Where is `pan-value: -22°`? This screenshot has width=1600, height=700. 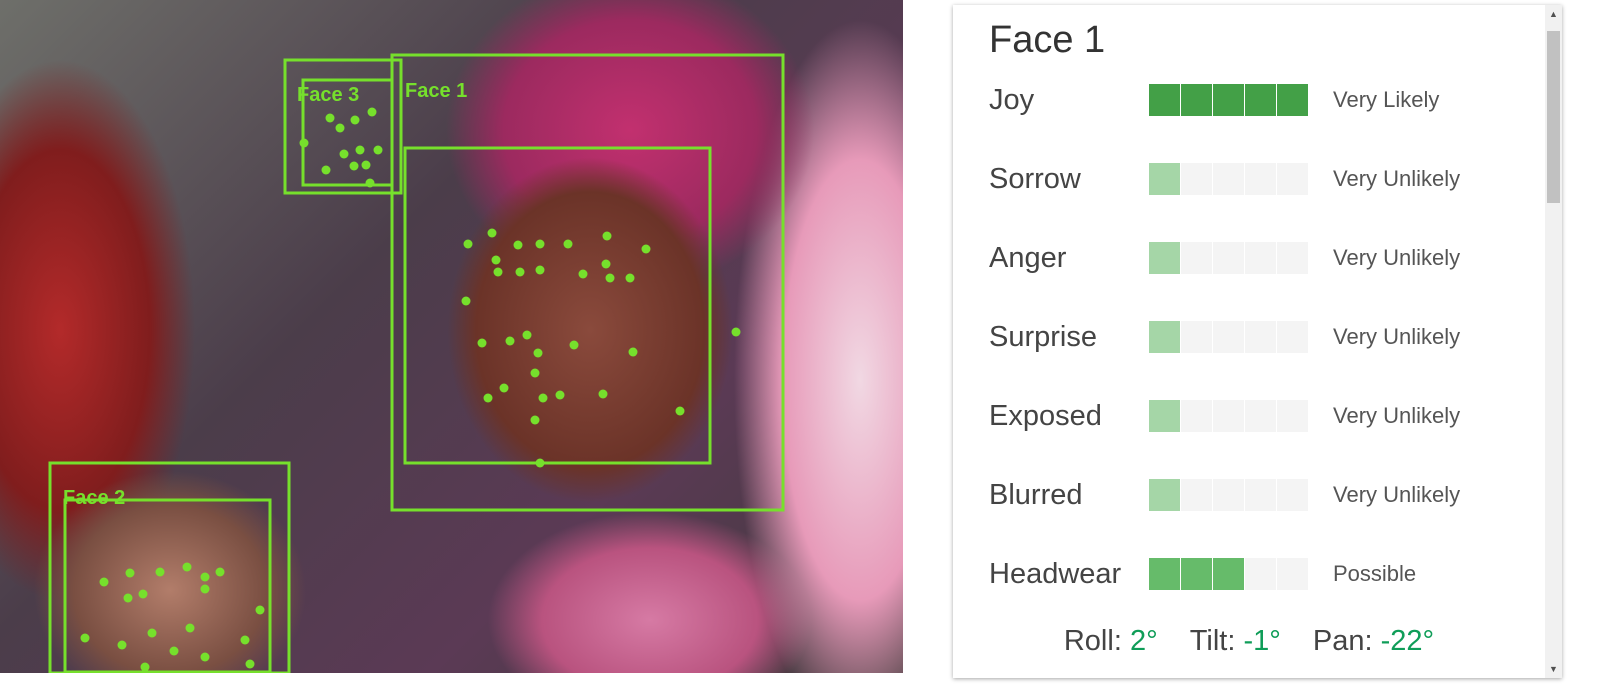 pan-value: -22° is located at coordinates (1407, 641).